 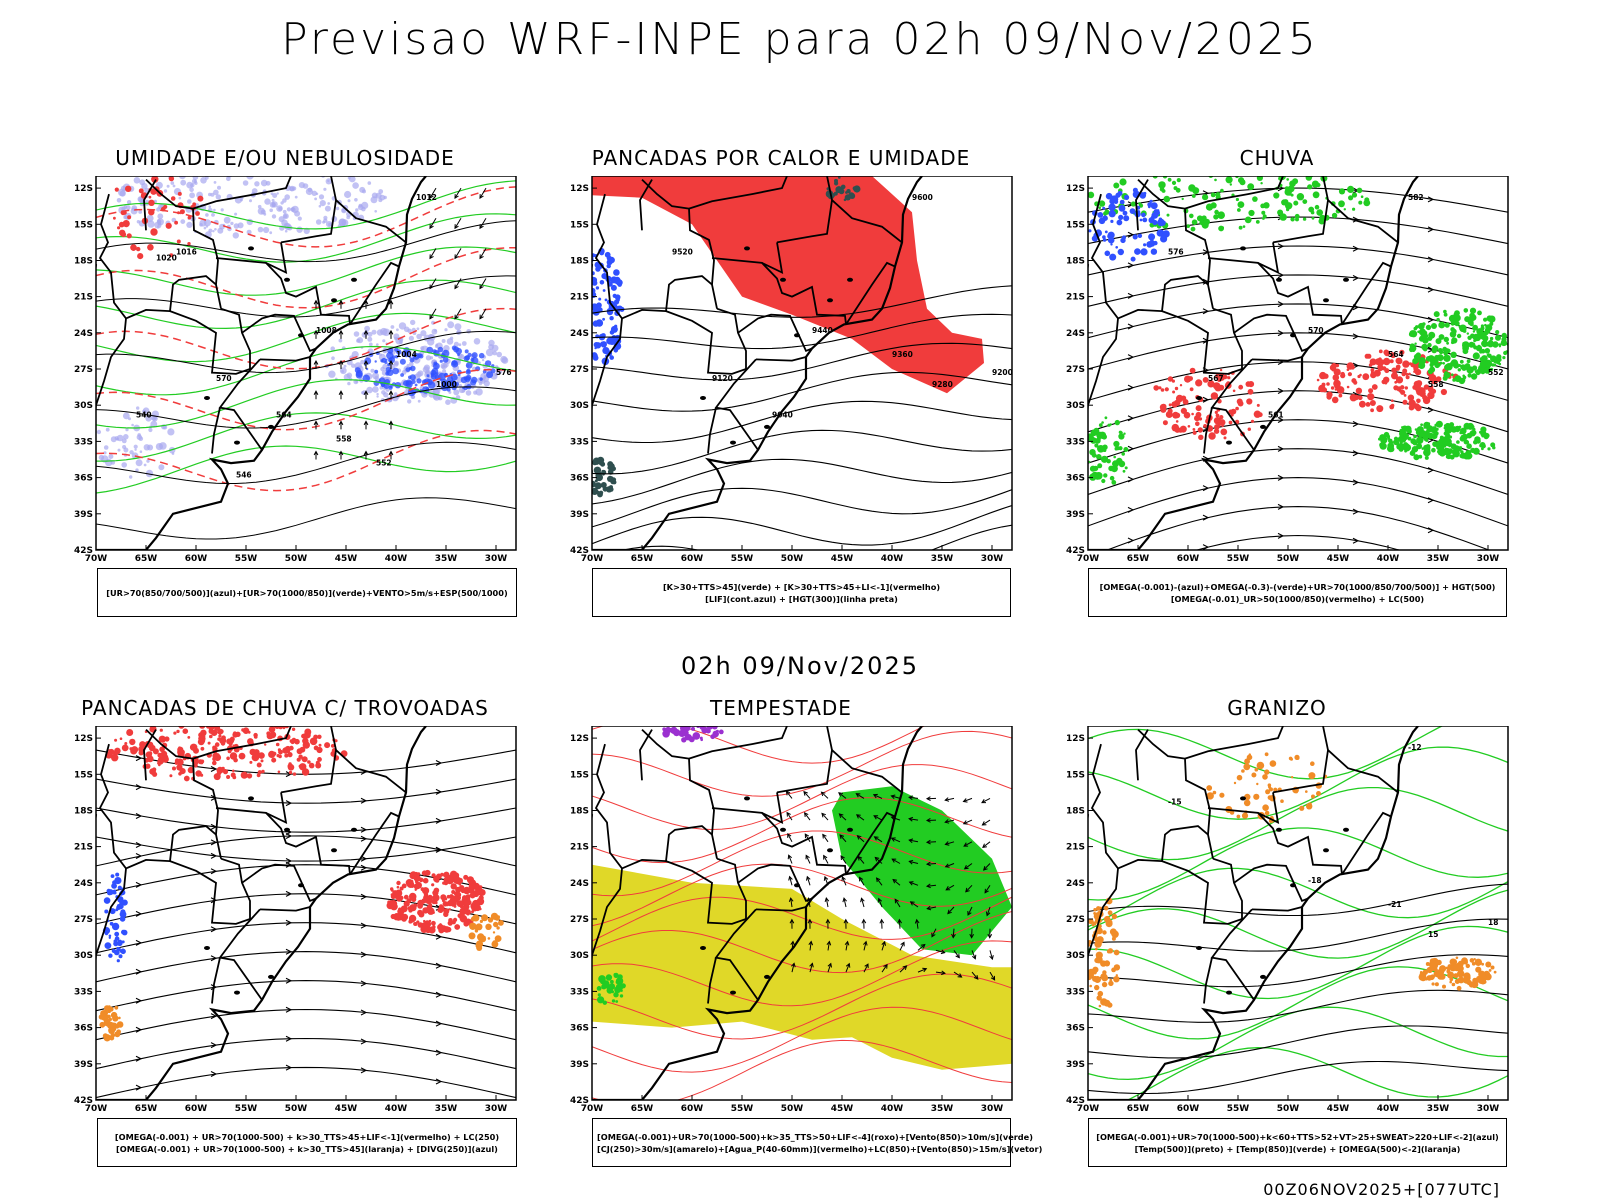 What do you see at coordinates (1395, 904) in the screenshot?
I see `contour-label: -21` at bounding box center [1395, 904].